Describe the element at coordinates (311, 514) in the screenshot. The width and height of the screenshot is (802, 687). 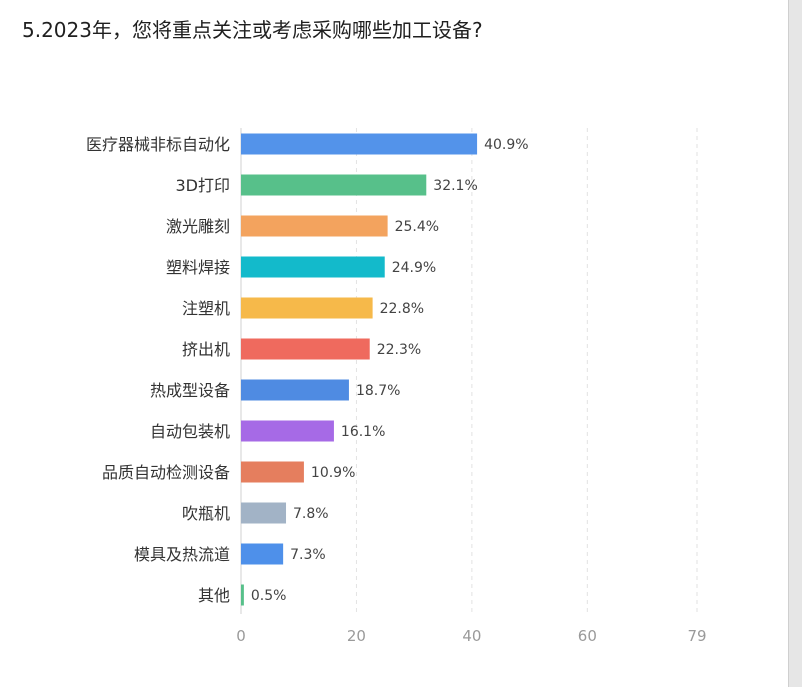
I see `value-label: 7.8%` at that location.